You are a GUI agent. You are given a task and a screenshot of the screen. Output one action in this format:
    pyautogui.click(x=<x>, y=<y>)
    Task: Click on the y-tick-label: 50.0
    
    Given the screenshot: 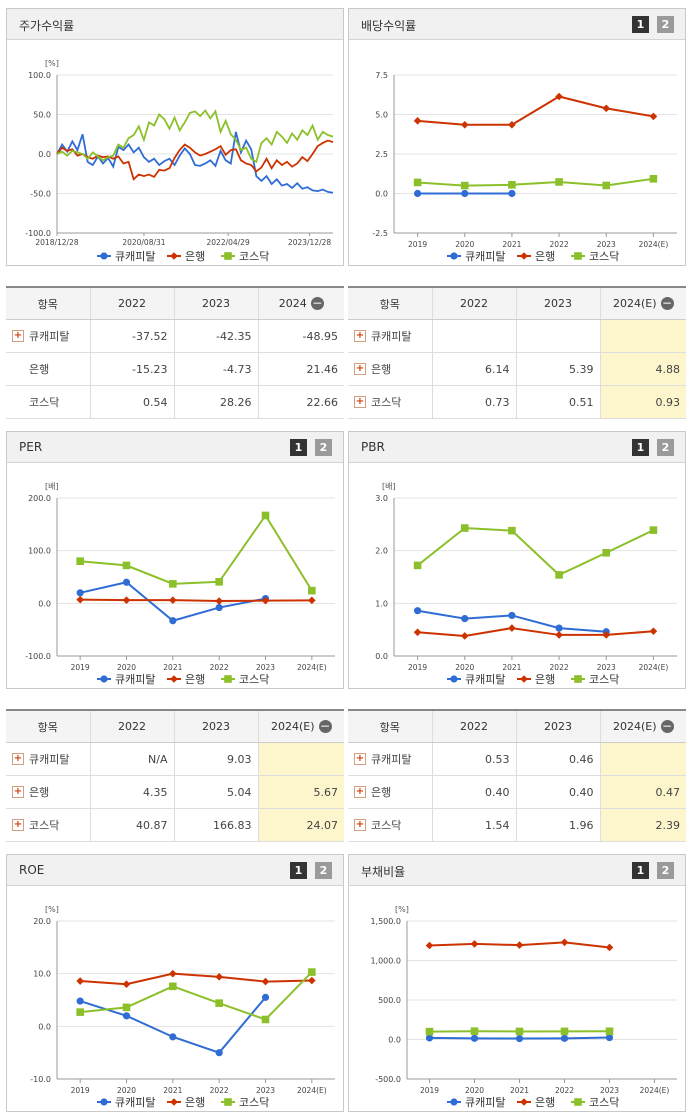 What is the action you would take?
    pyautogui.click(x=42, y=115)
    